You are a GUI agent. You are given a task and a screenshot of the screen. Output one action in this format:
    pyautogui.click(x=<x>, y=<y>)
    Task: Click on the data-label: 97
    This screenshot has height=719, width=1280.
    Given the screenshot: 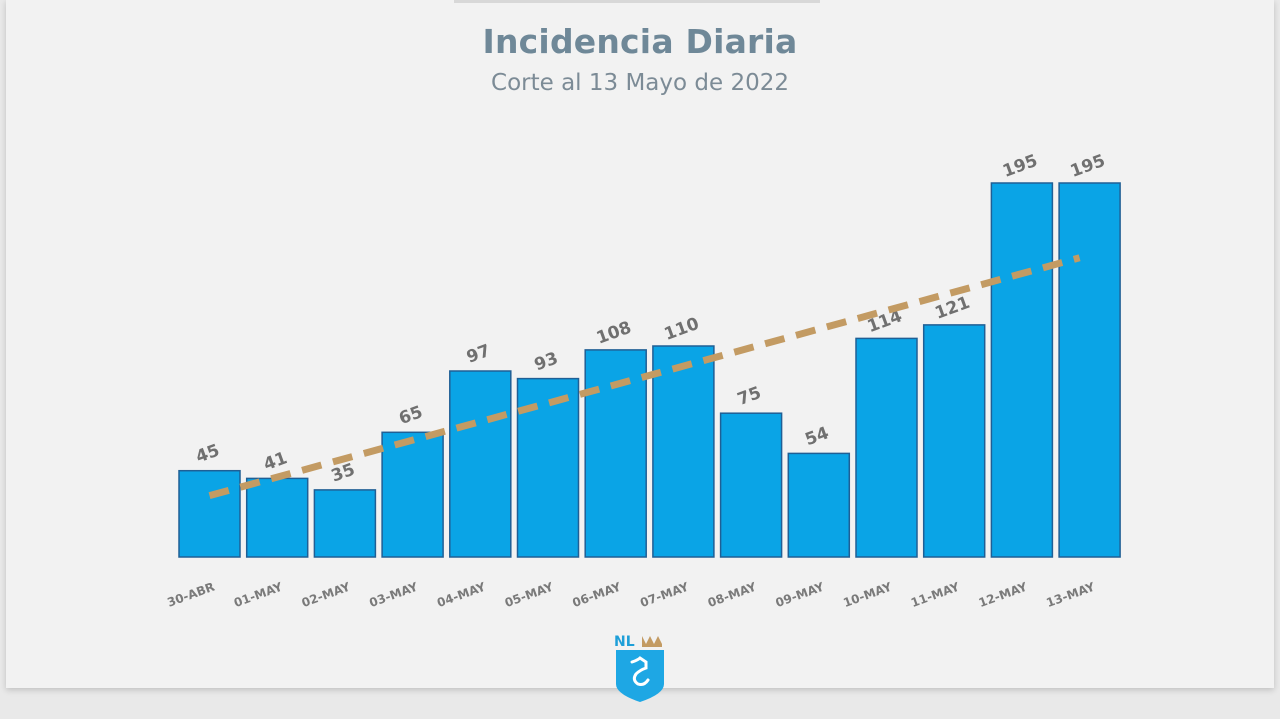 What is the action you would take?
    pyautogui.click(x=478, y=354)
    